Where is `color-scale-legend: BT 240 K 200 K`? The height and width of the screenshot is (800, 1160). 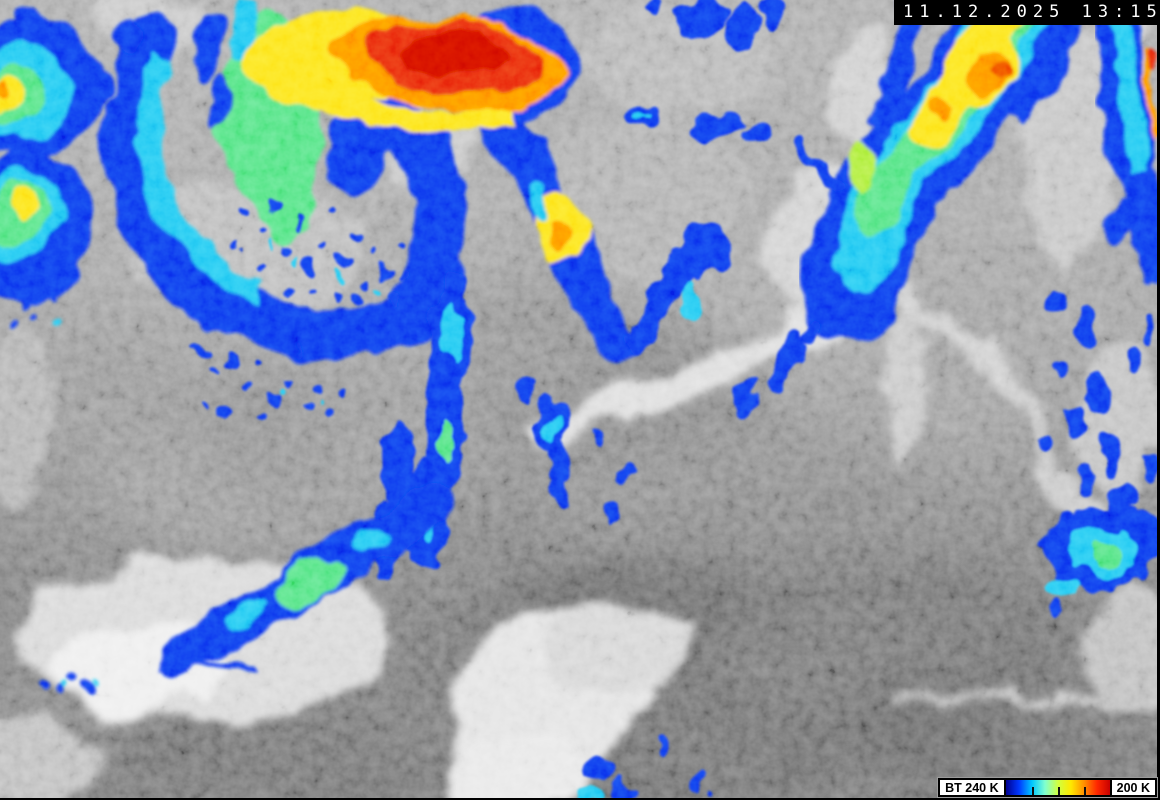 color-scale-legend: BT 240 K 200 K is located at coordinates (1047, 787).